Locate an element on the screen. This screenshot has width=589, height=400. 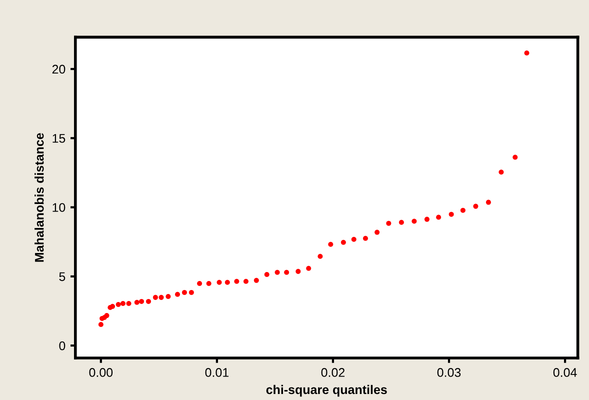
x-tick-label: 0.04 is located at coordinates (565, 372).